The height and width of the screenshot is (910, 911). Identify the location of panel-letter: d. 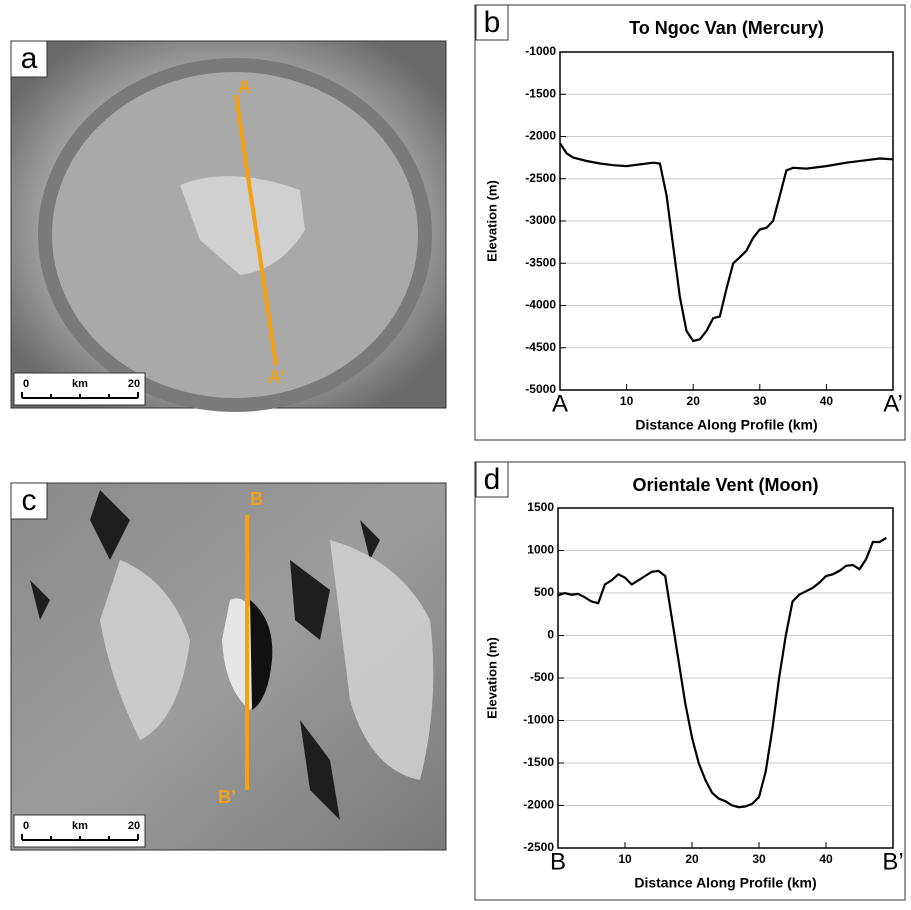
(492, 479).